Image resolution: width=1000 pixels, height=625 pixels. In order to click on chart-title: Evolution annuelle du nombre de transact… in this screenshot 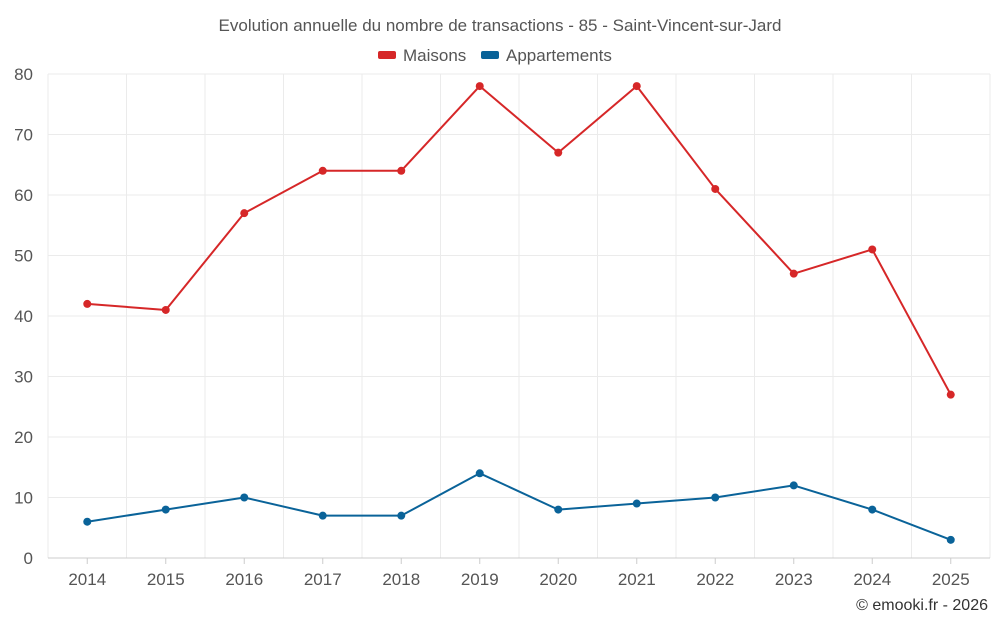, I will do `click(500, 25)`.